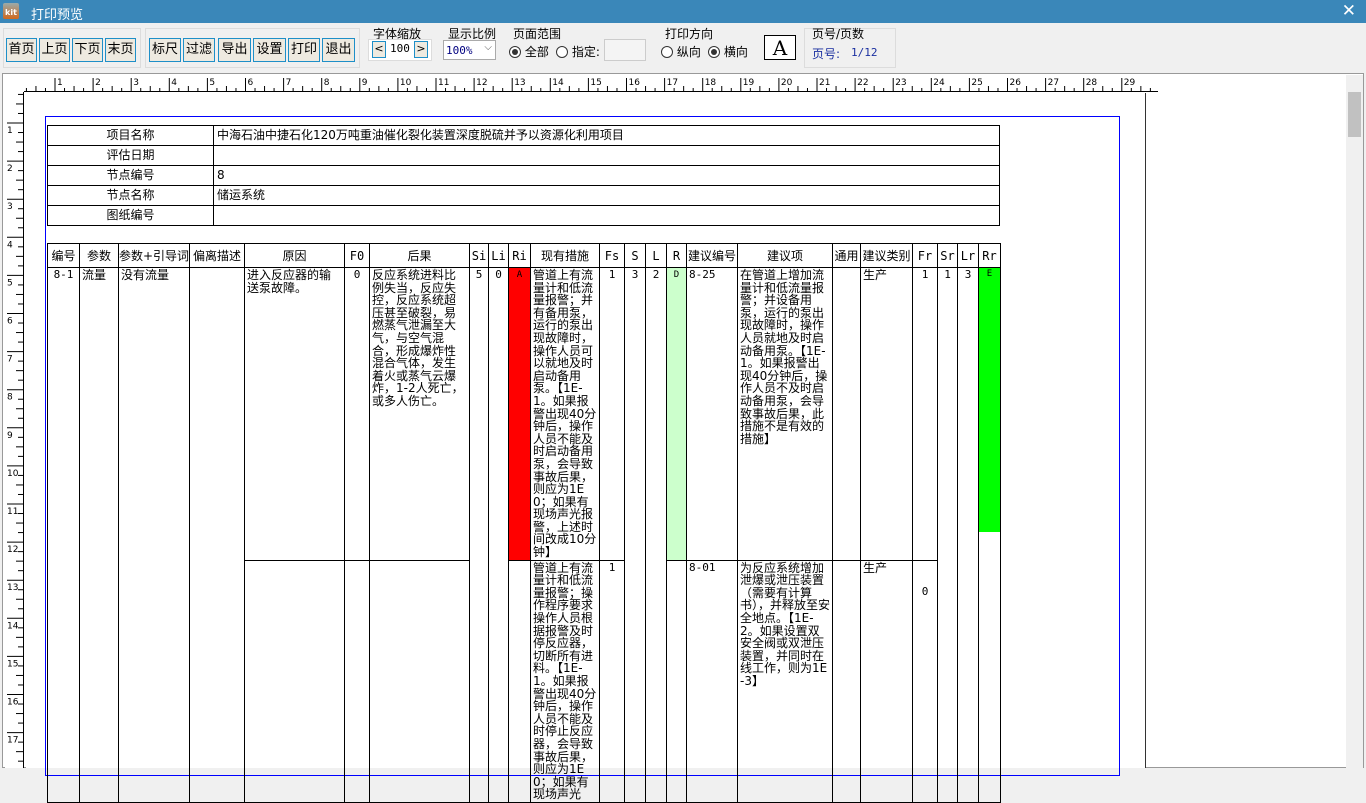 The width and height of the screenshot is (1366, 803). What do you see at coordinates (635, 535) in the screenshot?
I see `cell-s: 3` at bounding box center [635, 535].